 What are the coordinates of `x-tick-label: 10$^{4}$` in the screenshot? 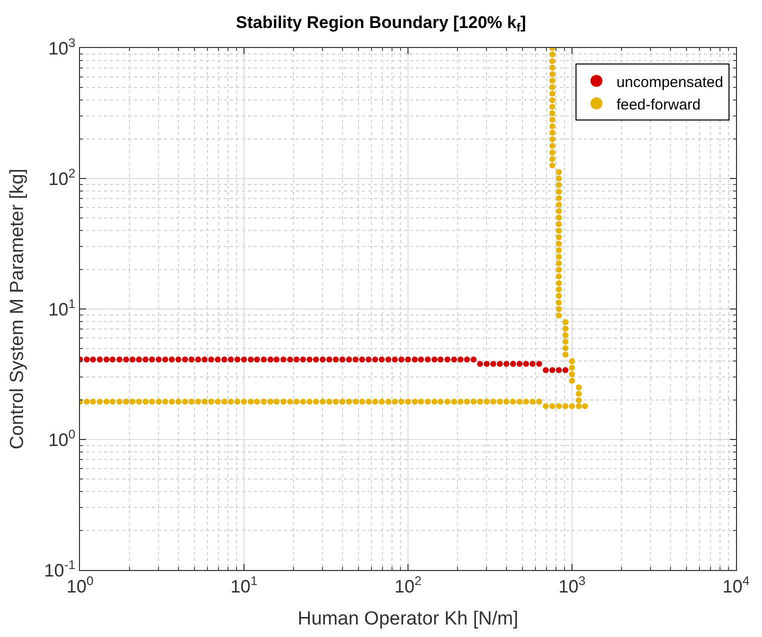 It's located at (736, 585).